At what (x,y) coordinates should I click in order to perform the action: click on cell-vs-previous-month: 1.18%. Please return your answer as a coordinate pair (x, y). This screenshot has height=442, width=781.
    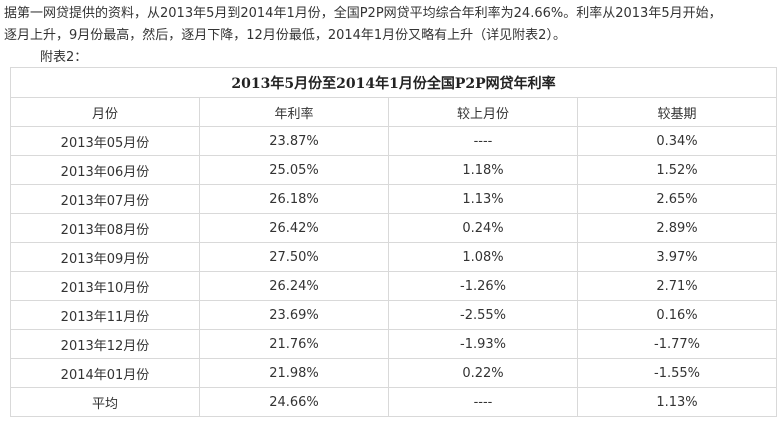
    Looking at the image, I should click on (483, 170).